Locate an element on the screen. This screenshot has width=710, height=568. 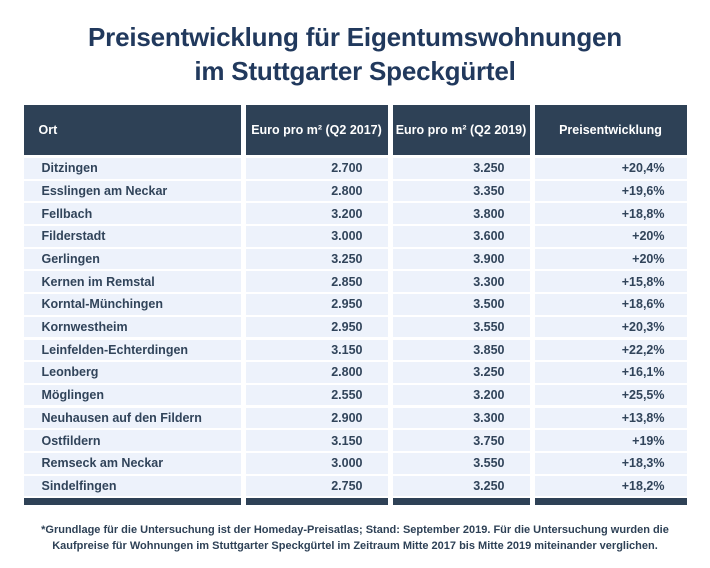
page-title-line1: Preisentwicklung für Eigentumswohnungen is located at coordinates (355, 37).